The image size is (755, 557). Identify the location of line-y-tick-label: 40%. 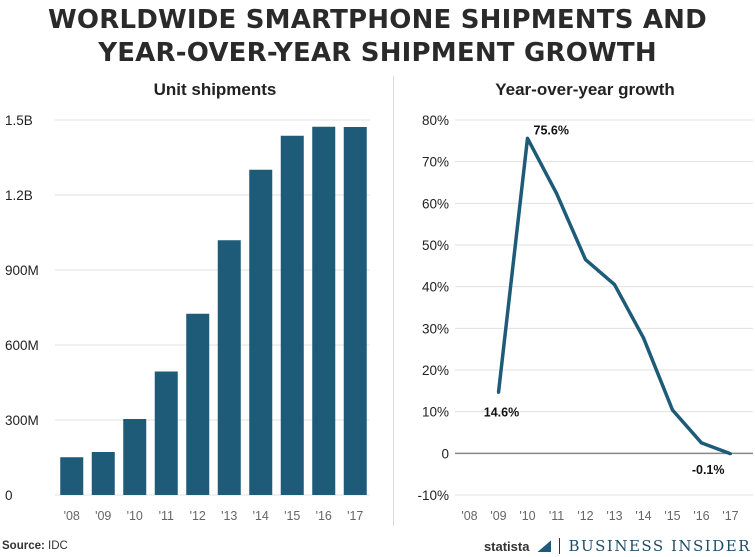
(435, 287).